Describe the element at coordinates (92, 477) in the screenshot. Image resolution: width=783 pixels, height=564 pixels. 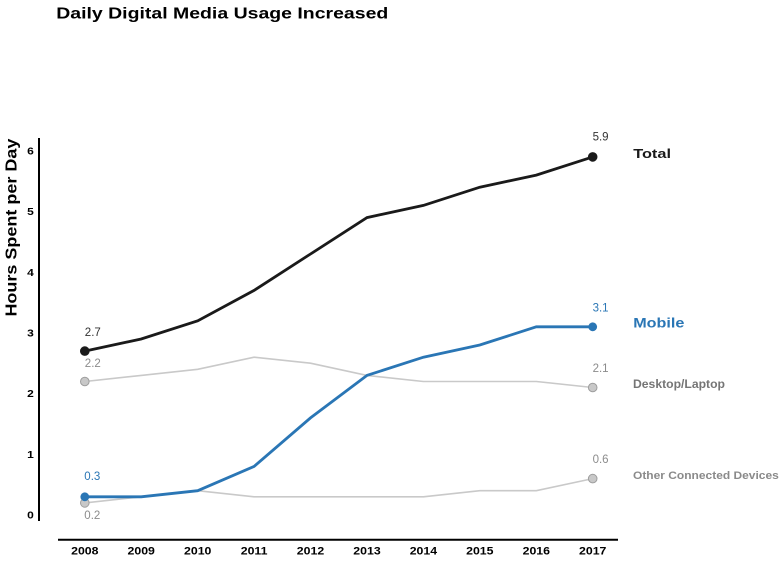
I see `svg-text: 0.3` at that location.